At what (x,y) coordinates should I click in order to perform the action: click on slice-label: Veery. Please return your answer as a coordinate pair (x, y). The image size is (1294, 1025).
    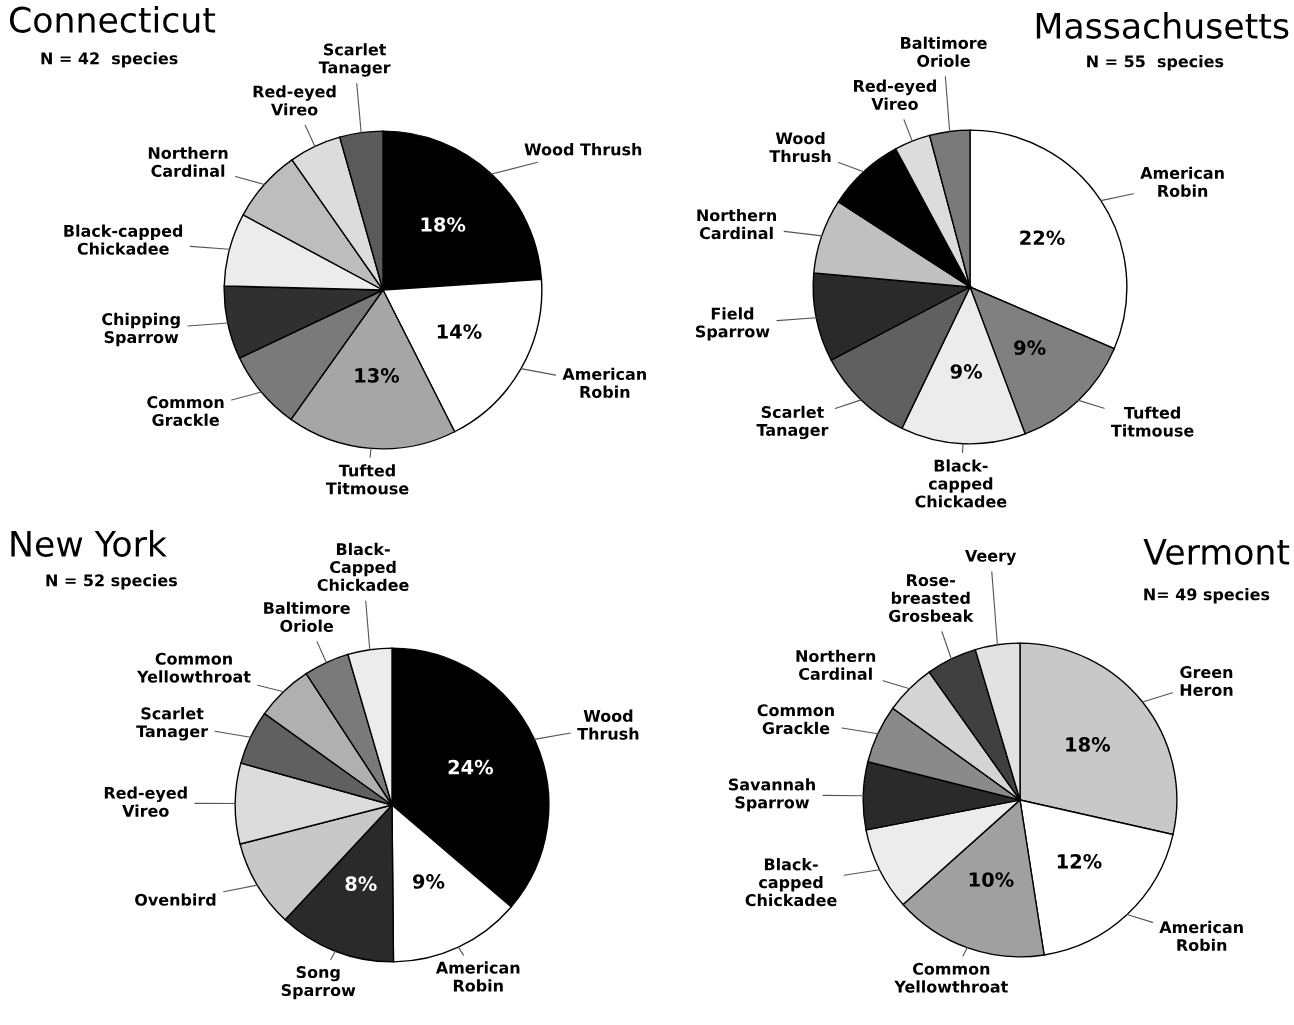
    Looking at the image, I should click on (991, 557).